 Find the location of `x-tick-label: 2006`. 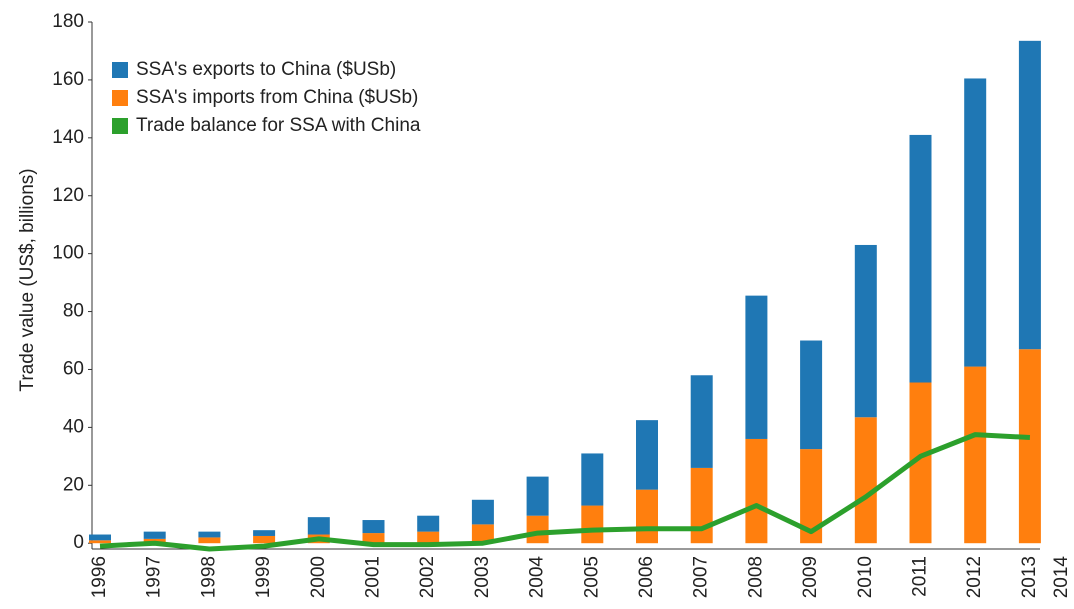

x-tick-label: 2006 is located at coordinates (646, 577).